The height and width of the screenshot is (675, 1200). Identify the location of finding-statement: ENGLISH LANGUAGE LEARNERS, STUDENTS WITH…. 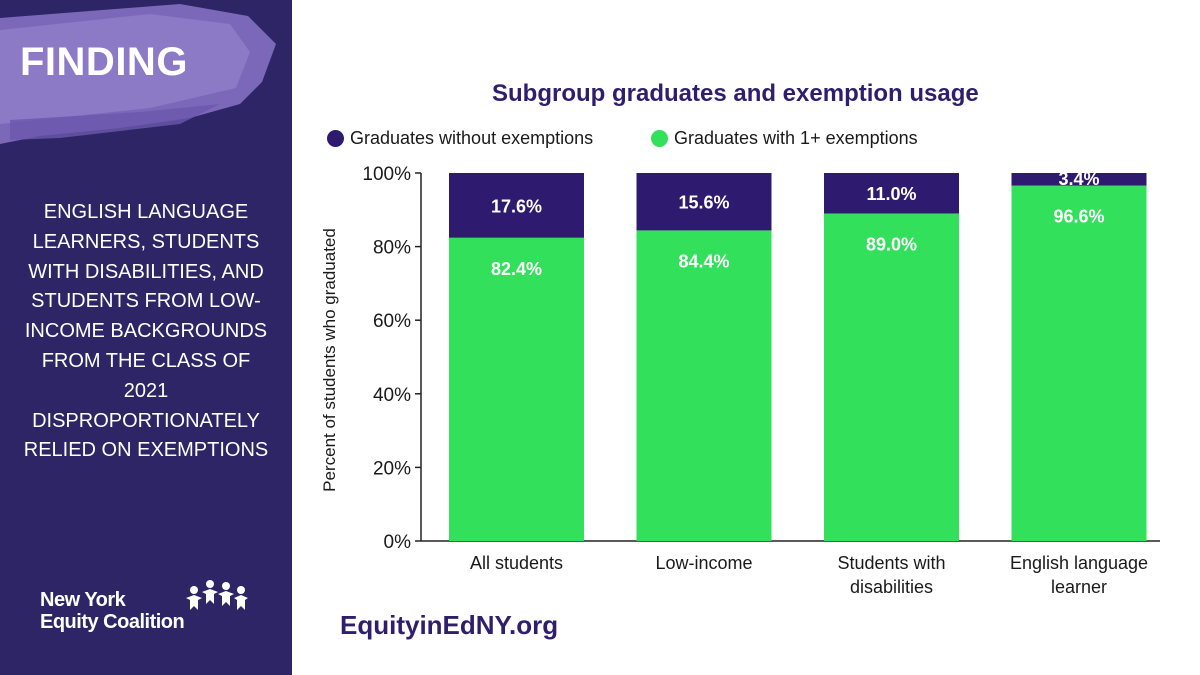
(146, 331).